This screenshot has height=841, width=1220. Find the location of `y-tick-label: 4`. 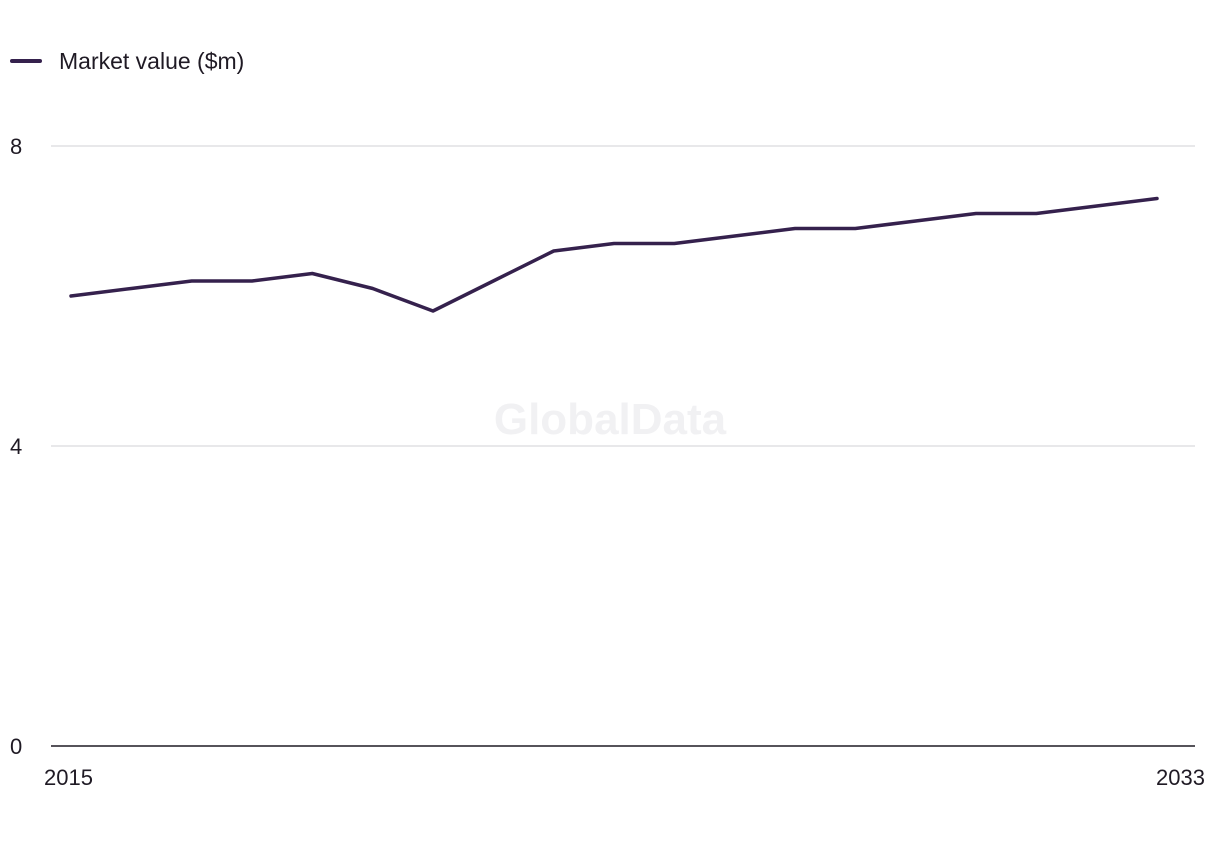

y-tick-label: 4 is located at coordinates (16, 446).